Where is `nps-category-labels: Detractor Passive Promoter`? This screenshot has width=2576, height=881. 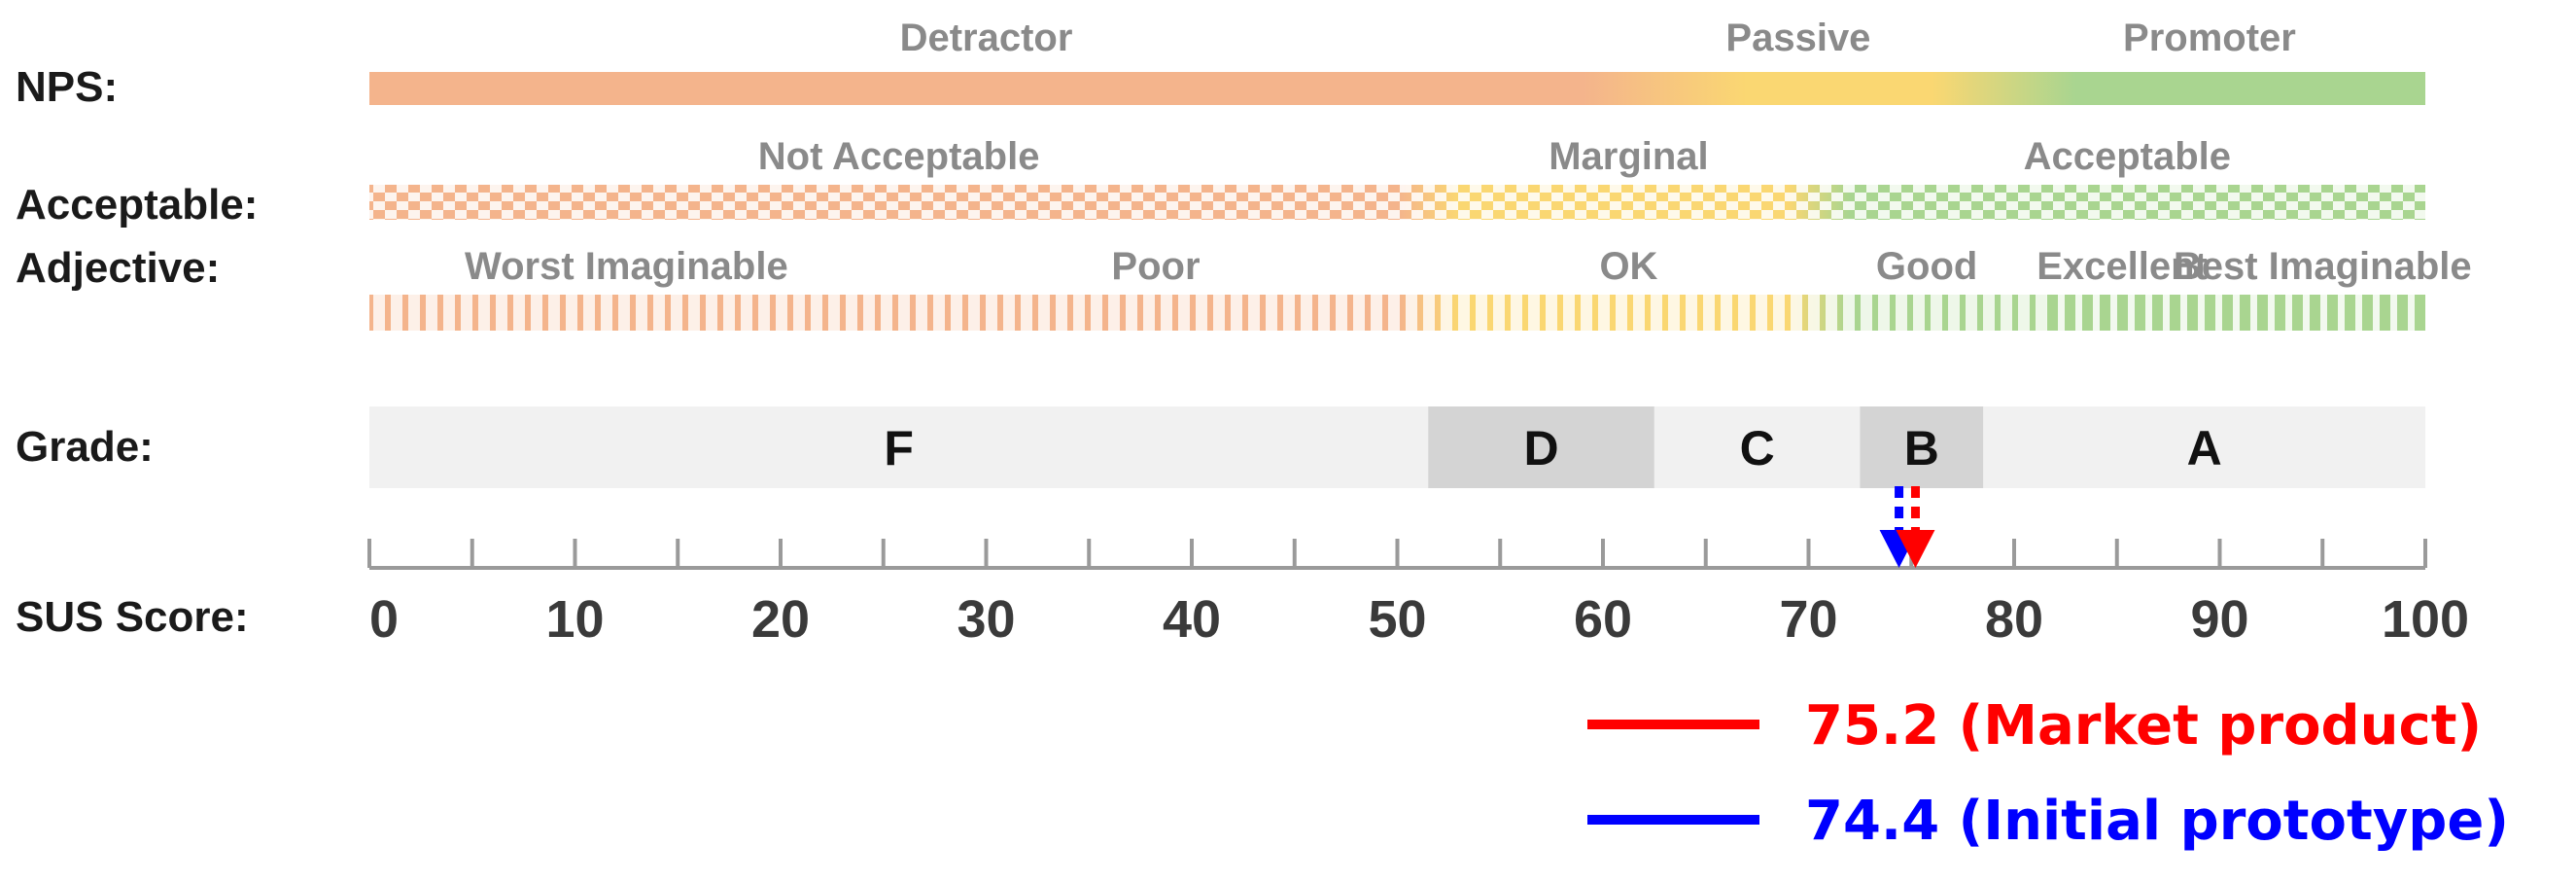
nps-category-labels: Detractor Passive Promoter is located at coordinates (1598, 38).